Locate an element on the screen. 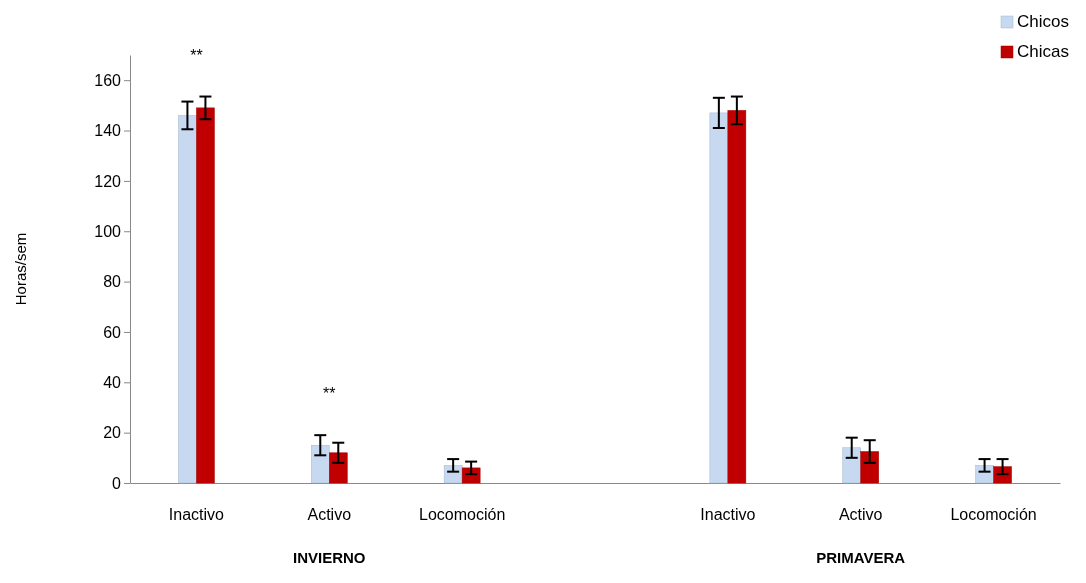 This screenshot has height=583, width=1086. y-axis-title: Horas/sem is located at coordinates (20, 269).